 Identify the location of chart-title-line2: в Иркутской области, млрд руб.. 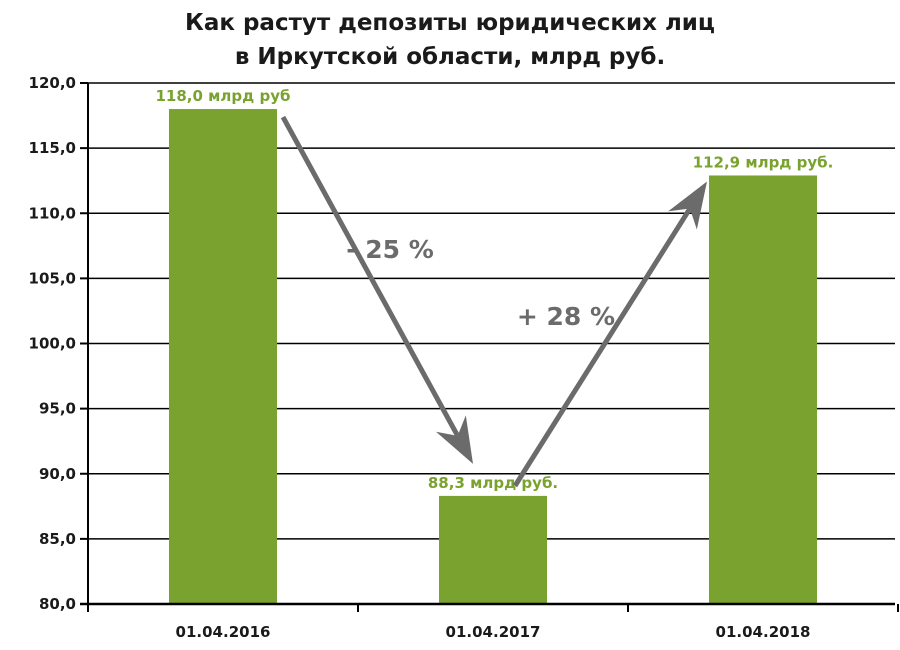
(450, 57).